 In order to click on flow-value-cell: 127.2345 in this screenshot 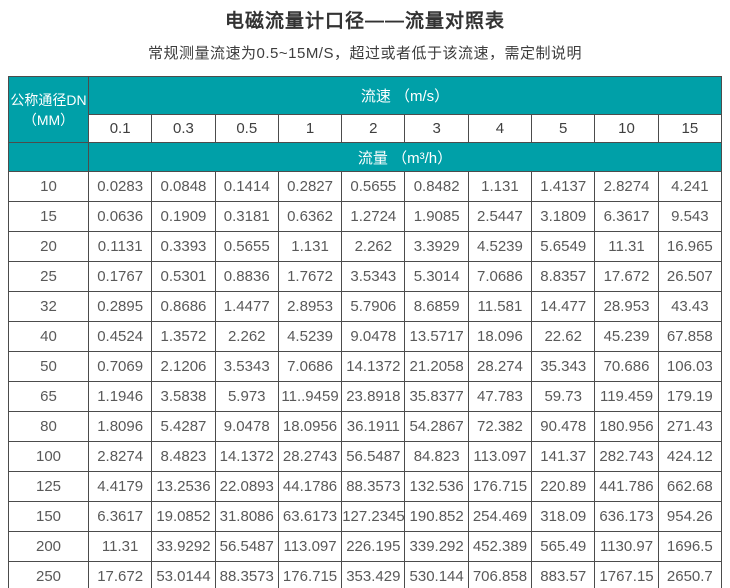, I will do `click(373, 516)`.